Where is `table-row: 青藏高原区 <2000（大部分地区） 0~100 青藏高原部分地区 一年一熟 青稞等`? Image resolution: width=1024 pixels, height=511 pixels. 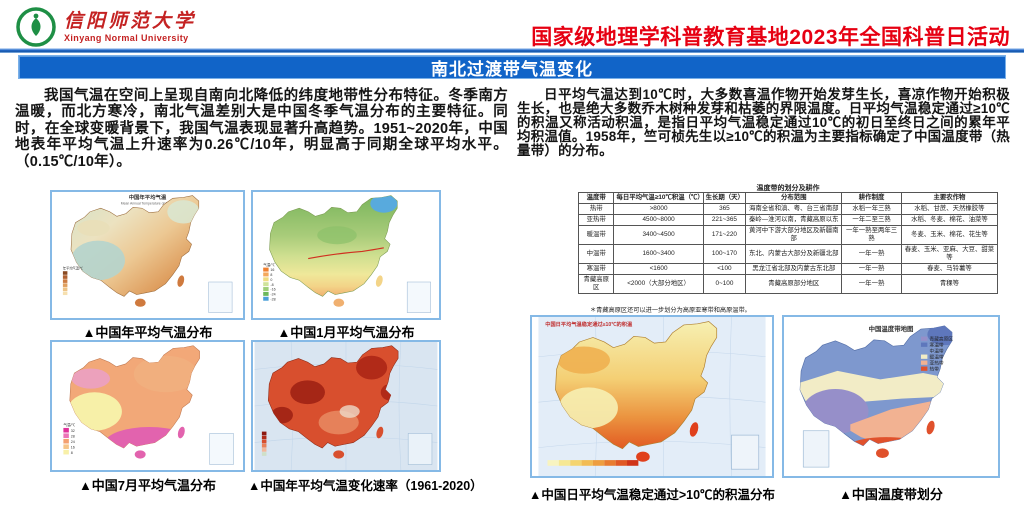
table-row: 青藏高原区 <2000（大部分地区） 0~100 青藏高原部分地区 一年一熟 青稞等 is located at coordinates (788, 284).